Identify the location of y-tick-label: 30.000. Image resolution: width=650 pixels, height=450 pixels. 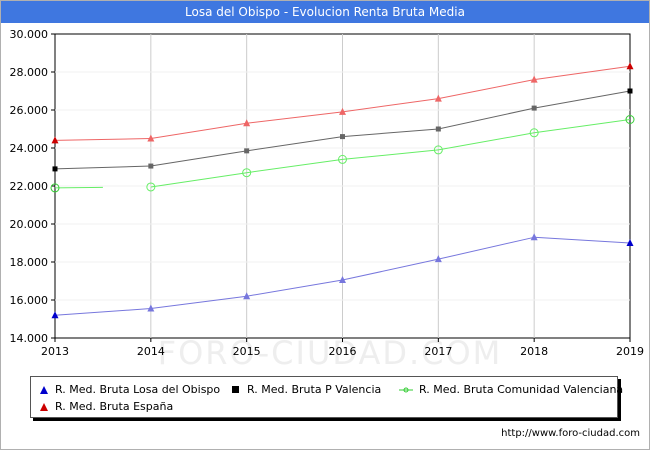
(29, 34).